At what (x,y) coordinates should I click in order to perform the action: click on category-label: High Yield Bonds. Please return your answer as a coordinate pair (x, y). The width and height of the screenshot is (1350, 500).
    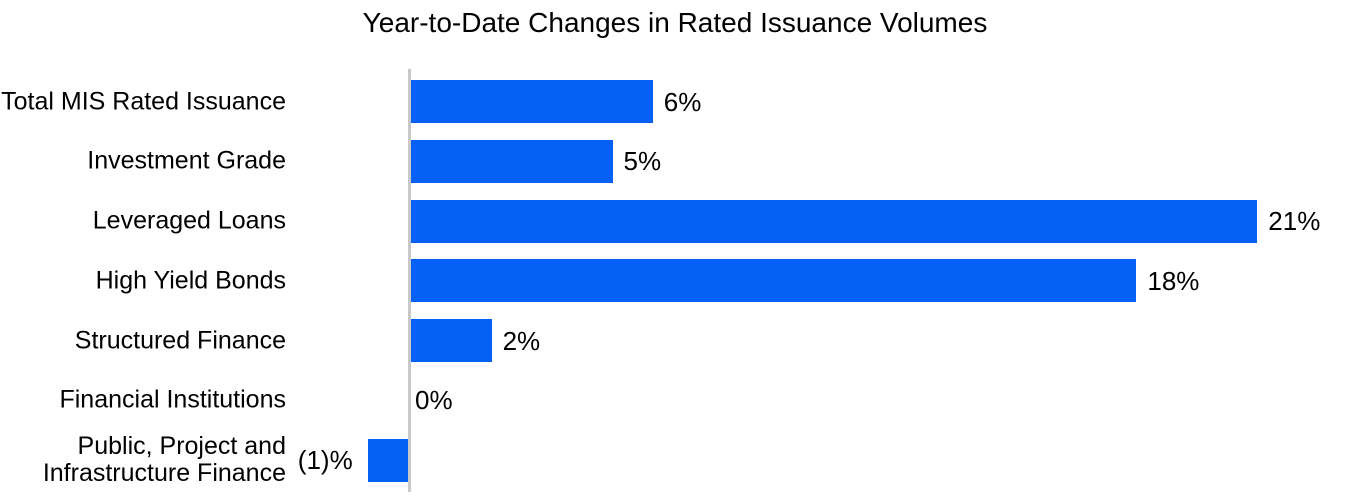
    Looking at the image, I should click on (190, 280).